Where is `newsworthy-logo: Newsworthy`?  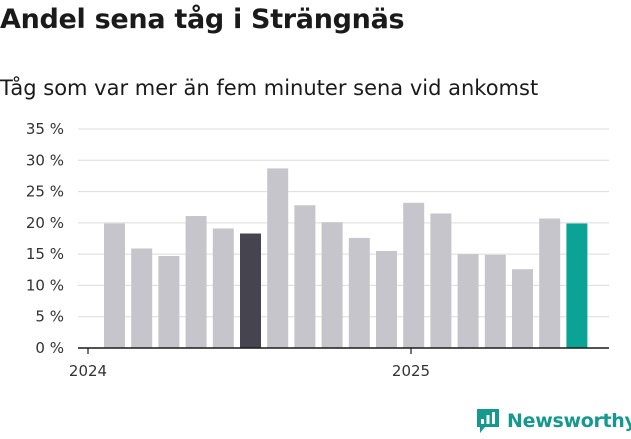 newsworthy-logo: Newsworthy is located at coordinates (553, 421).